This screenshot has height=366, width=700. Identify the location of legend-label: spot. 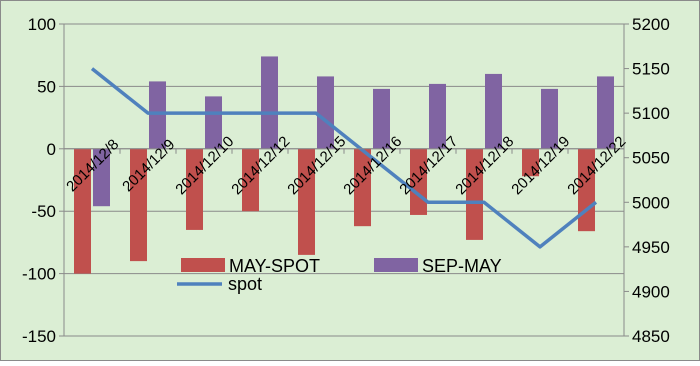
(245, 284).